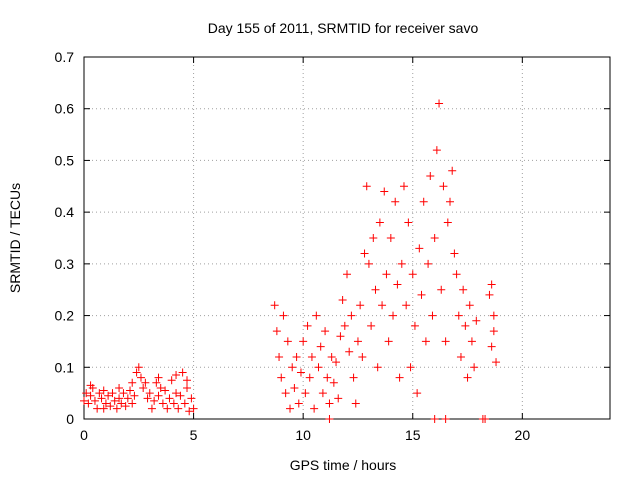  I want to click on x-tick-label: 15, so click(413, 435).